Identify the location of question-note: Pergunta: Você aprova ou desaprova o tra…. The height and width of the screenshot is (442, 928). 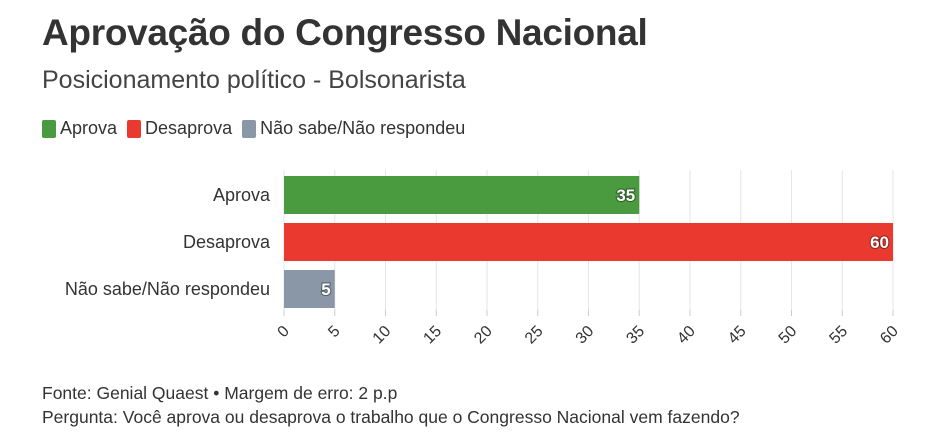
(391, 417).